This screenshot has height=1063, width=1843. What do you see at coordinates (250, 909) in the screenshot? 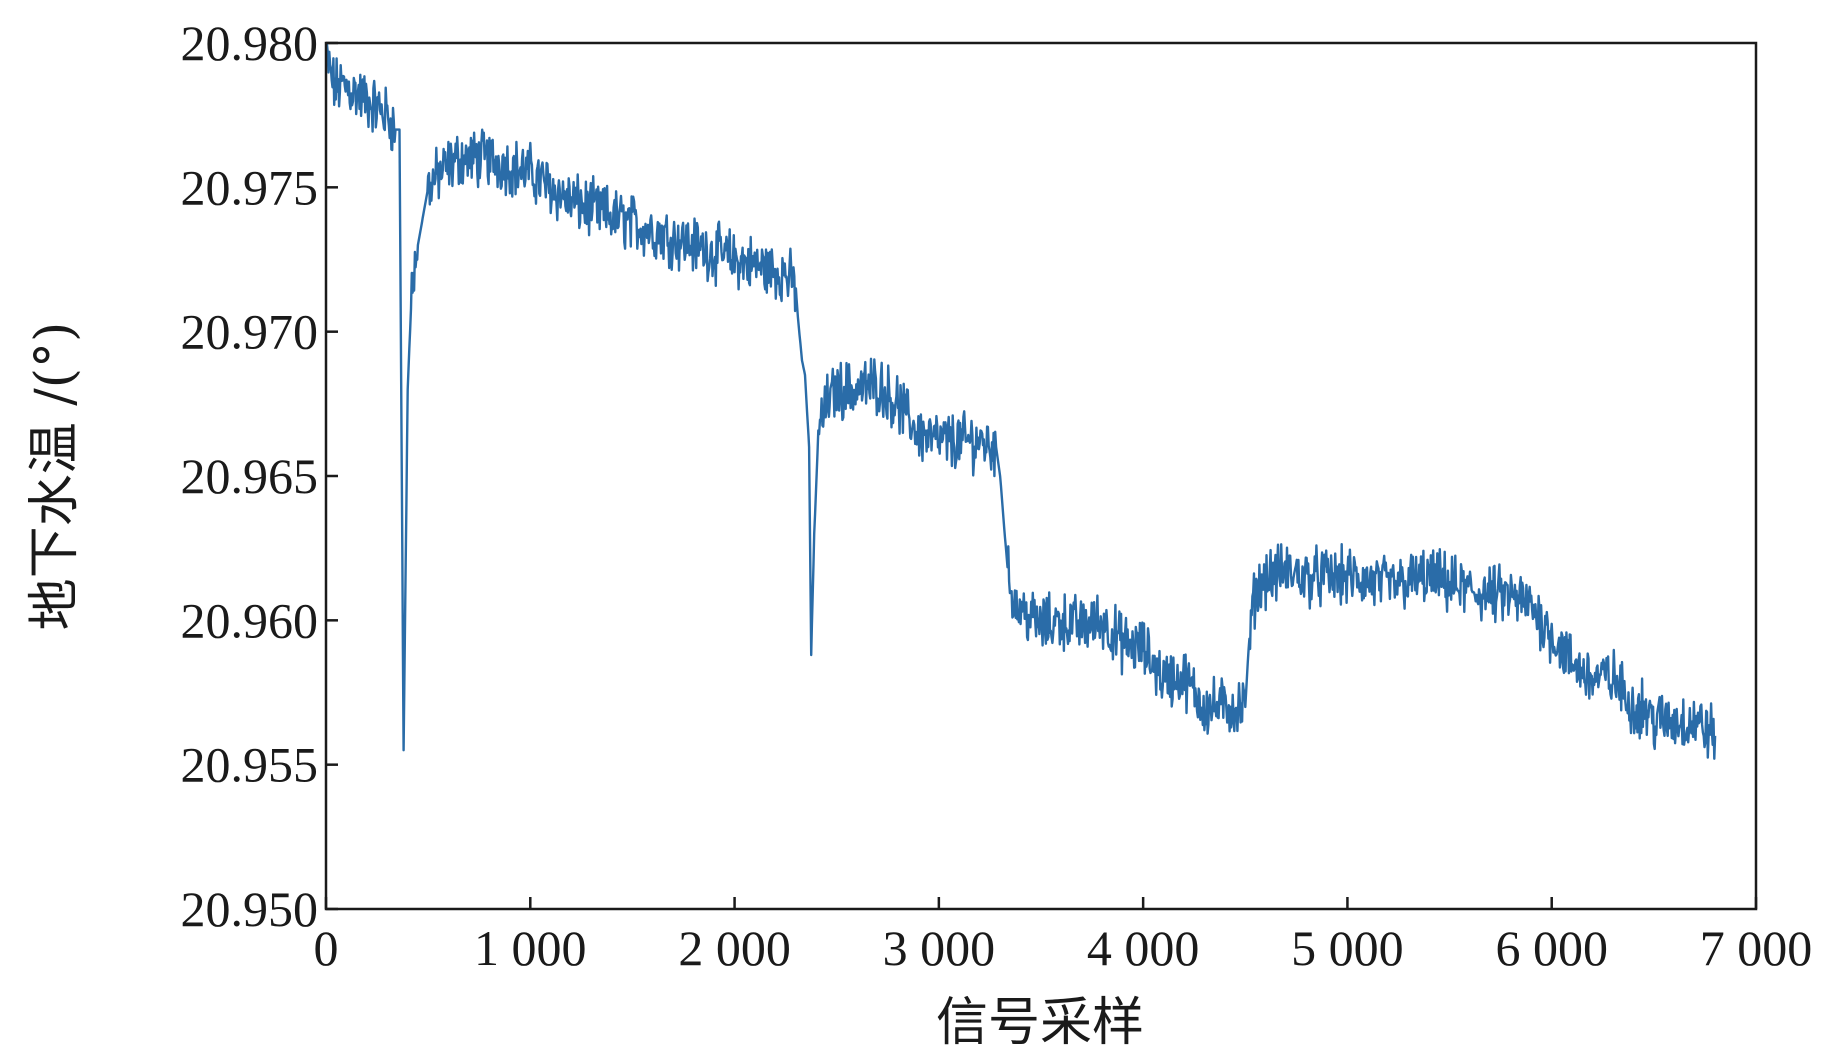
I see `y-tick-label: 20.950` at bounding box center [250, 909].